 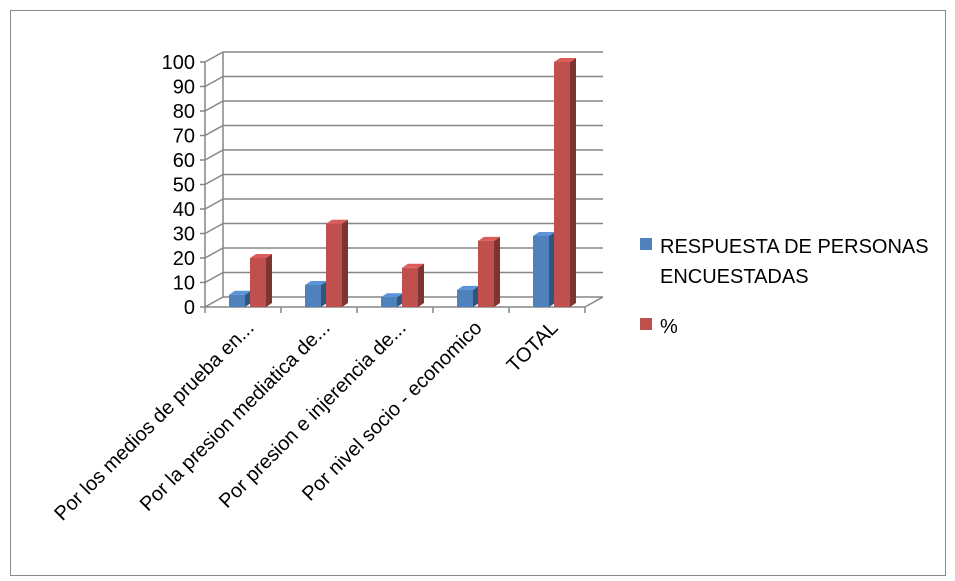 I want to click on y-tick-label: 70, so click(x=184, y=137).